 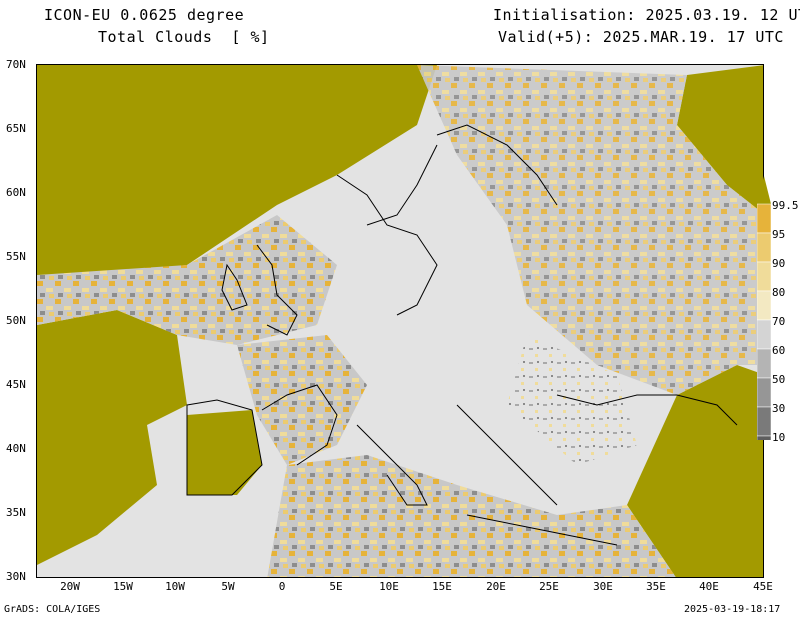 What do you see at coordinates (70, 586) in the screenshot?
I see `lon-label: 20W` at bounding box center [70, 586].